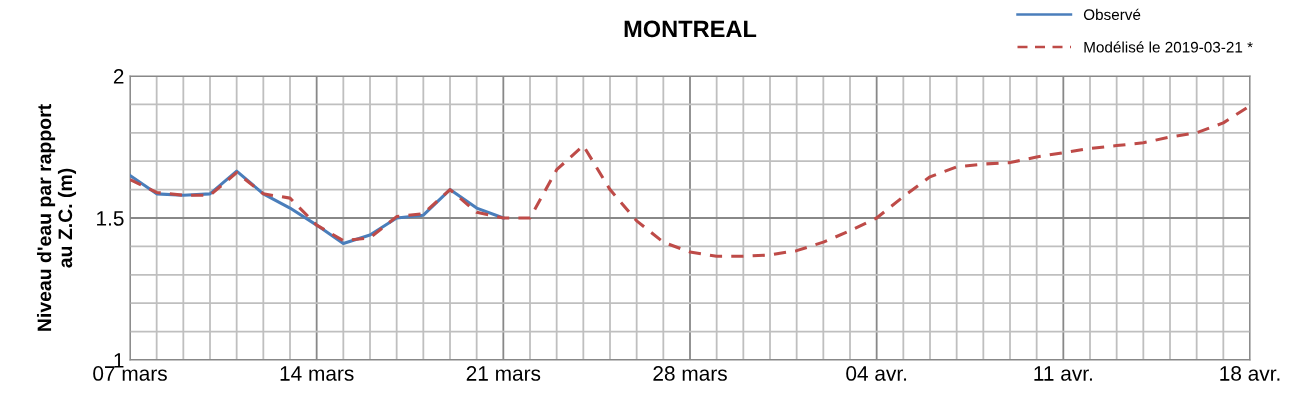 Image resolution: width=1294 pixels, height=402 pixels. I want to click on x-tick-label: 04 avr., so click(876, 373).